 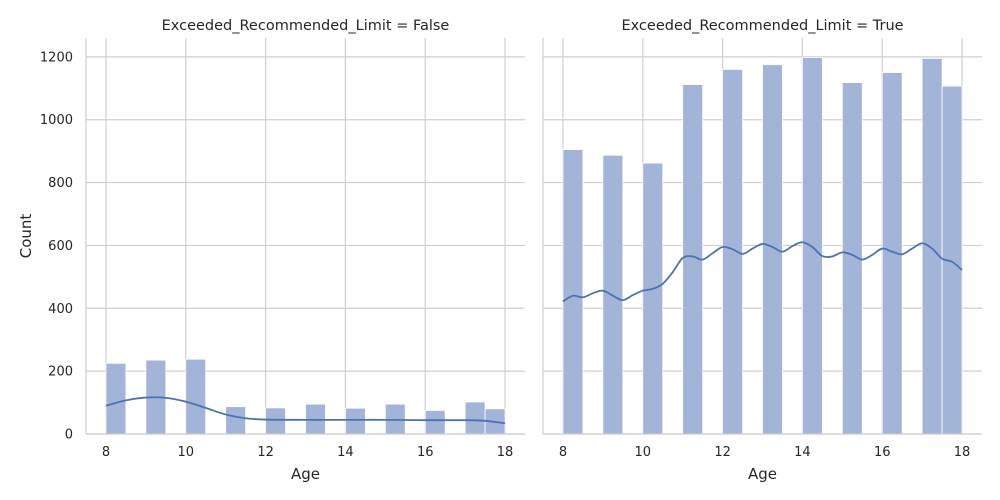 What do you see at coordinates (60, 183) in the screenshot?
I see `y-tick-label: 800` at bounding box center [60, 183].